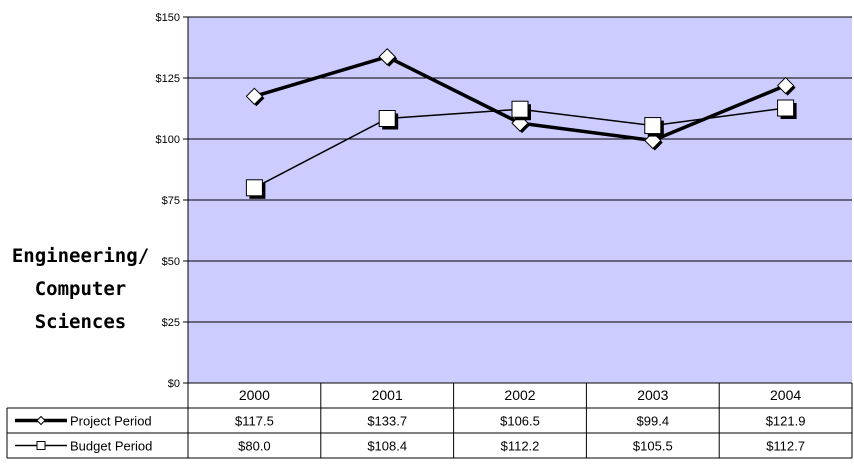  I want to click on x-category-label: 2002, so click(519, 395).